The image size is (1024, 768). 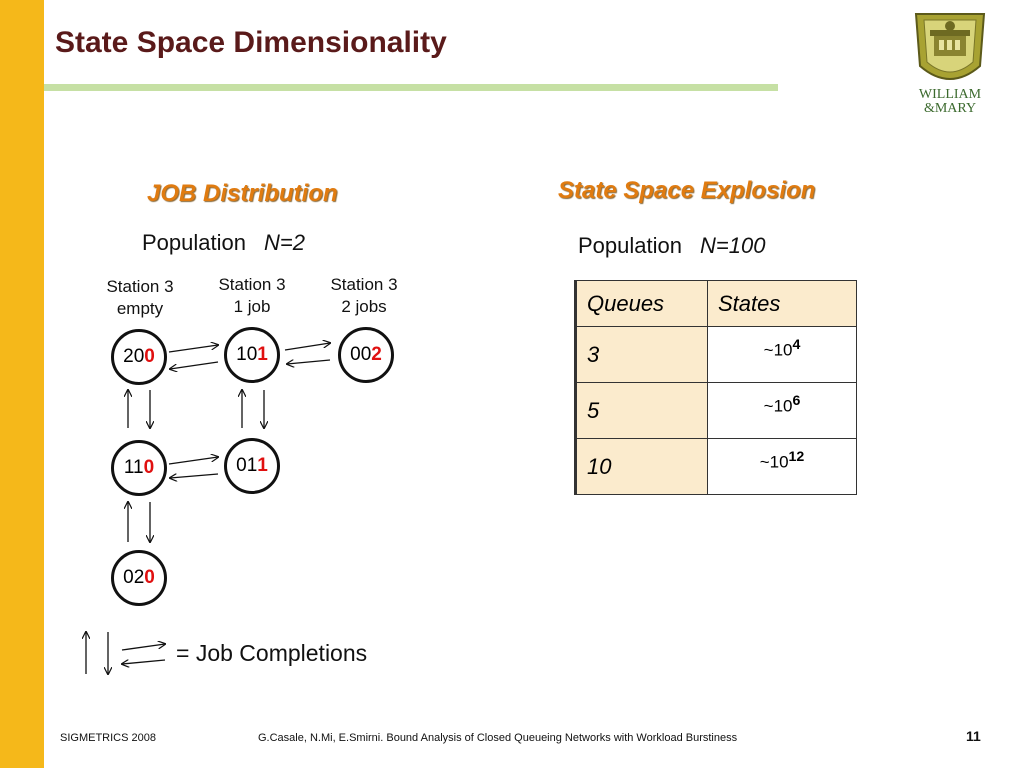 I want to click on cell-queues: 5, so click(x=641, y=410).